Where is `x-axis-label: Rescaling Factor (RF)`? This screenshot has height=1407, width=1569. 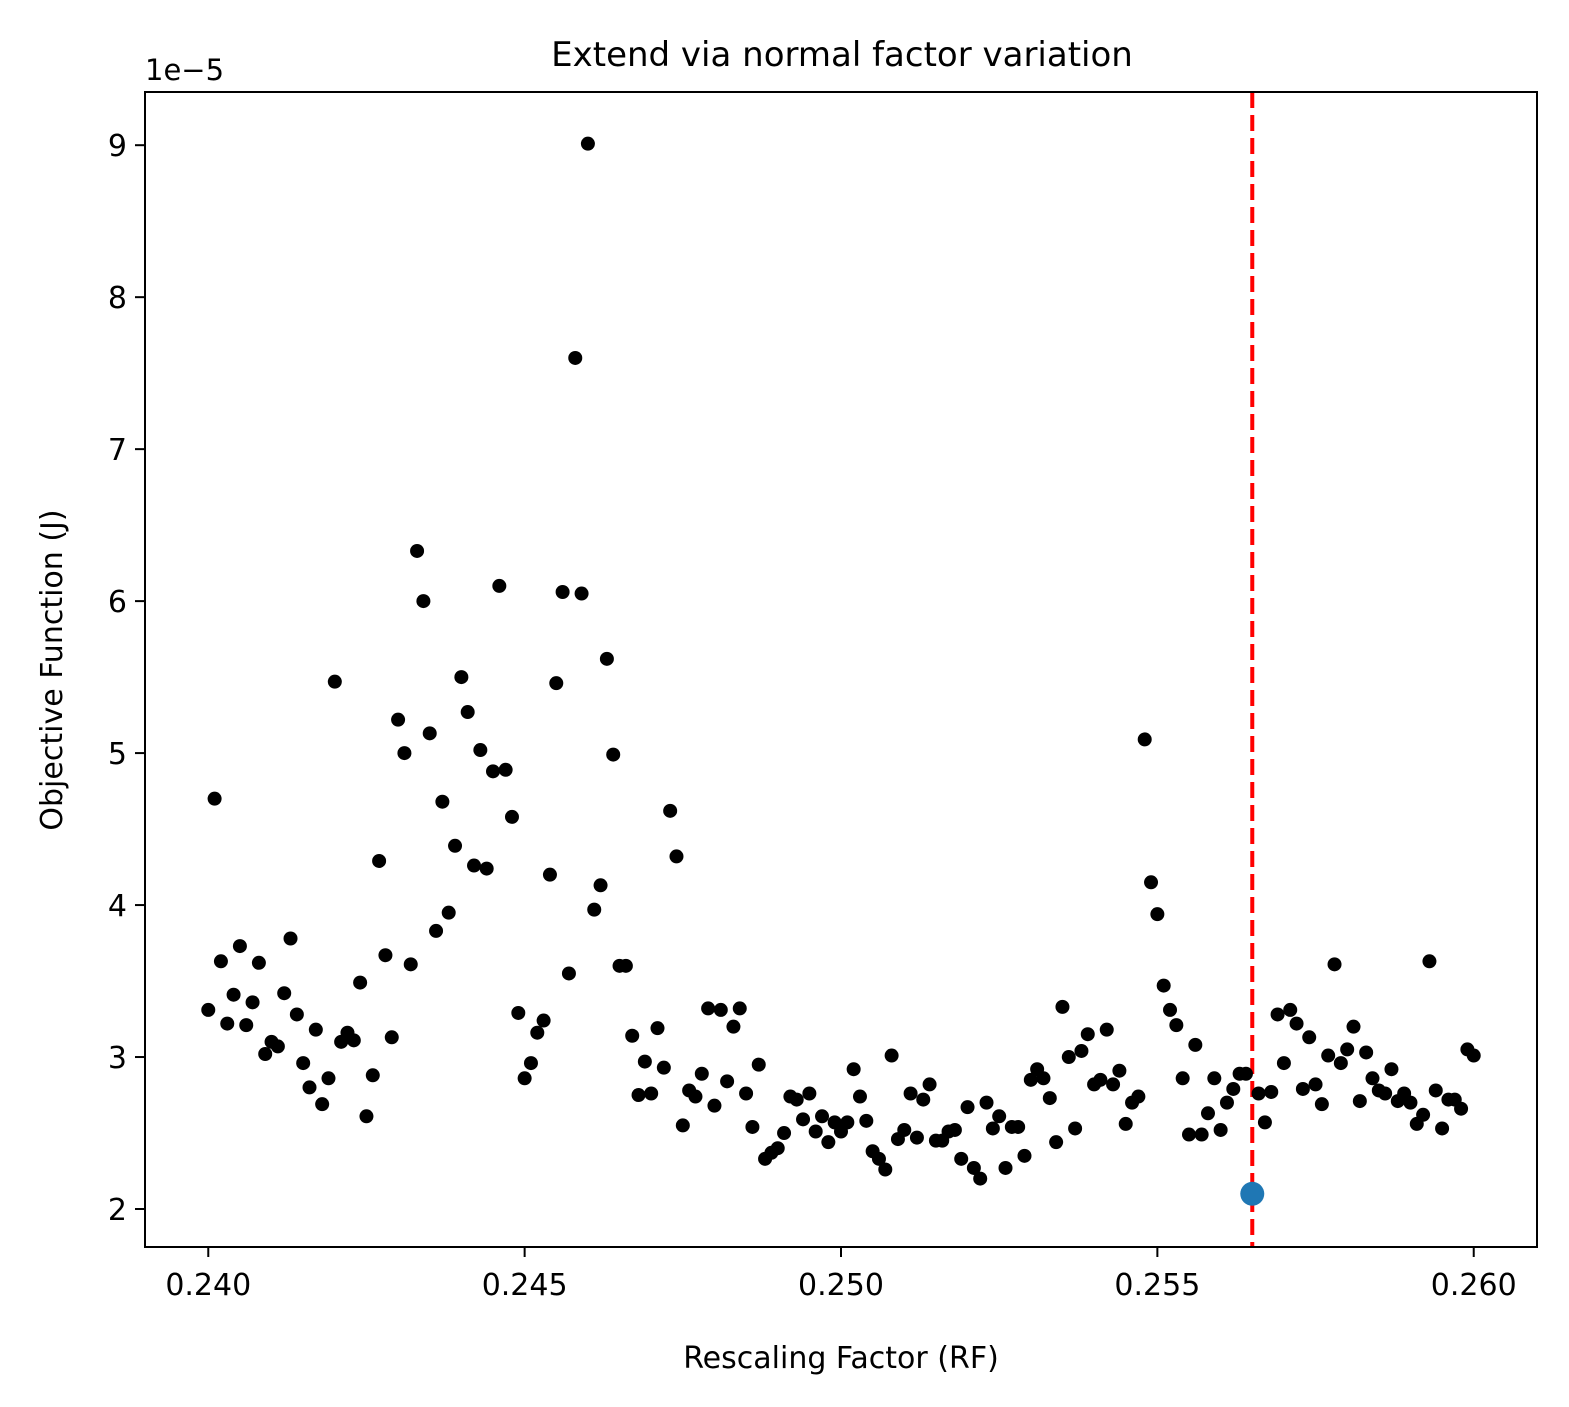
x-axis-label: Rescaling Factor (RF) is located at coordinates (841, 1358).